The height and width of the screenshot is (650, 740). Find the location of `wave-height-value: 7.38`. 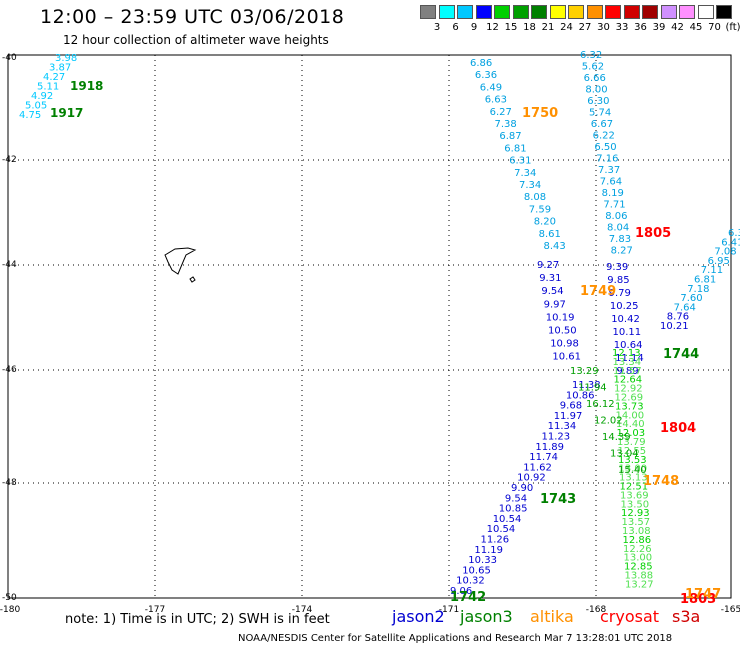

wave-height-value: 7.38 is located at coordinates (506, 124).